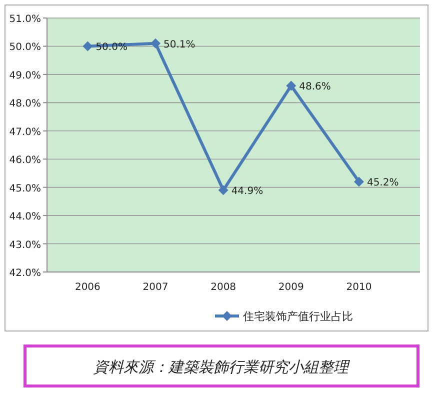 Image resolution: width=442 pixels, height=407 pixels. Describe the element at coordinates (25, 76) in the screenshot. I see `y-tick-label: 49.0%` at that location.